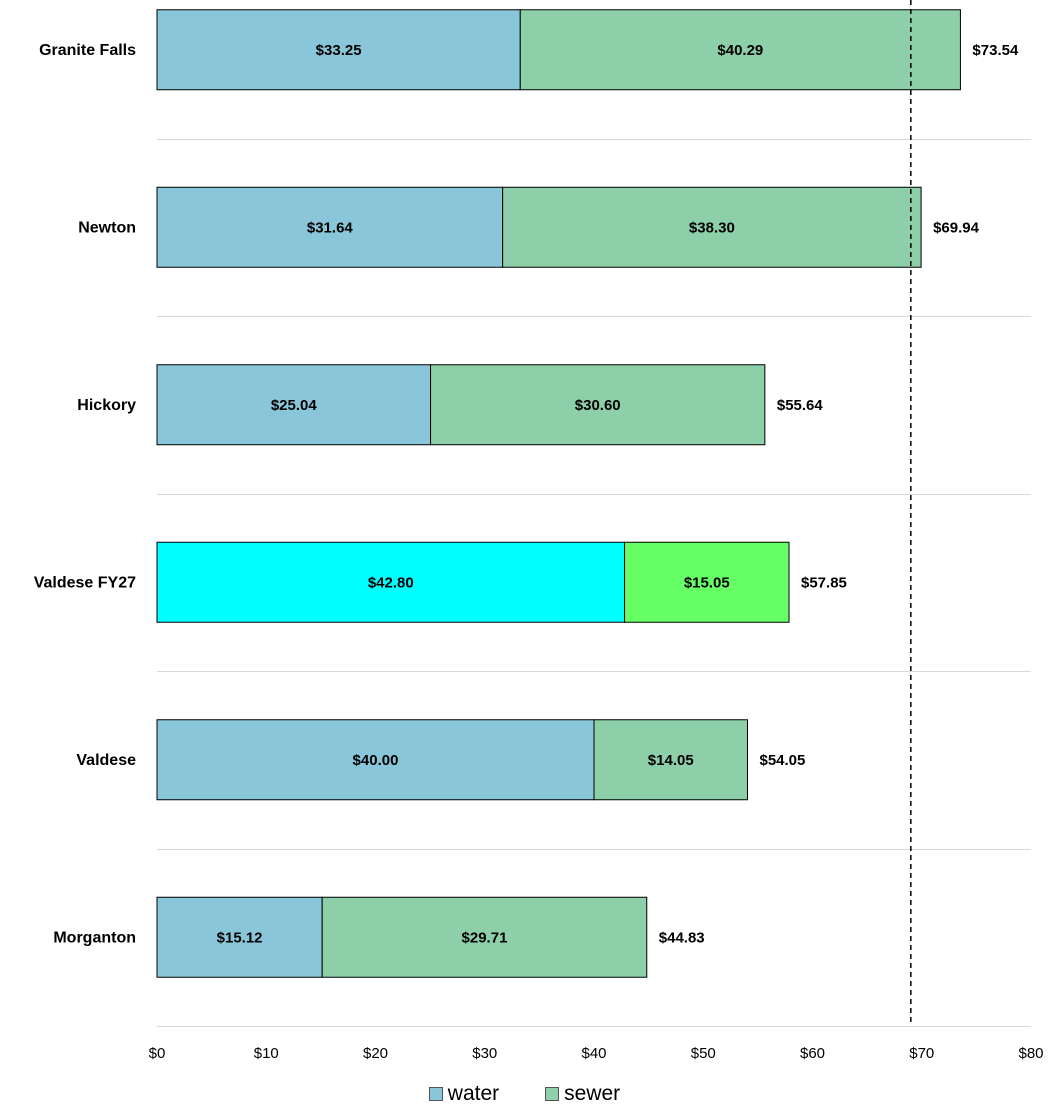 Image resolution: width=1049 pixels, height=1114 pixels. Describe the element at coordinates (782, 760) in the screenshot. I see `total-label: $54.05` at that location.